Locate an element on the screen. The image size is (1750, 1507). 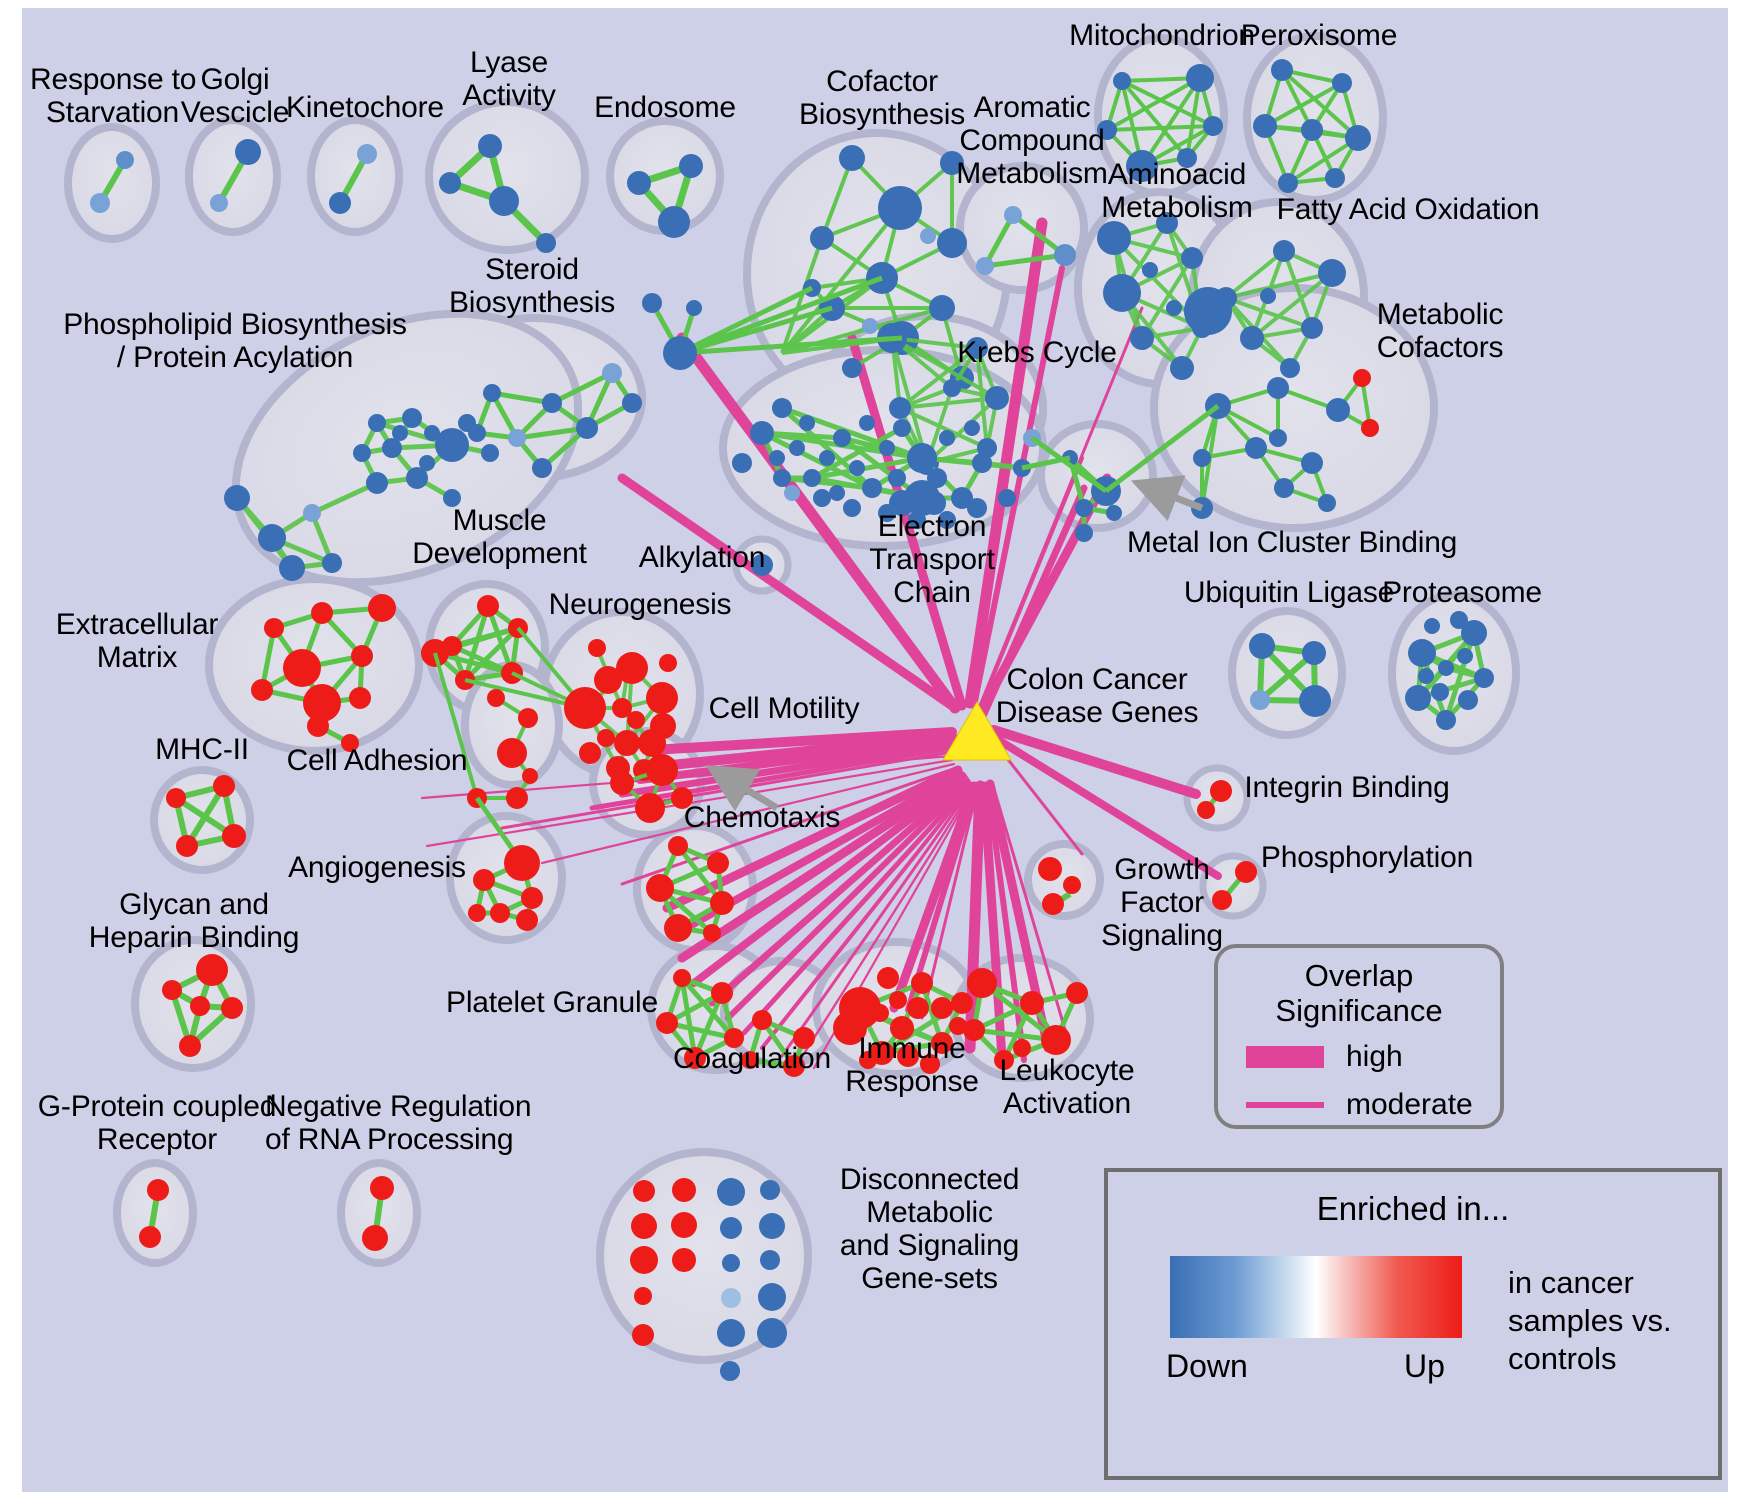
cluster-golgi-vescicle is located at coordinates (235, 175).